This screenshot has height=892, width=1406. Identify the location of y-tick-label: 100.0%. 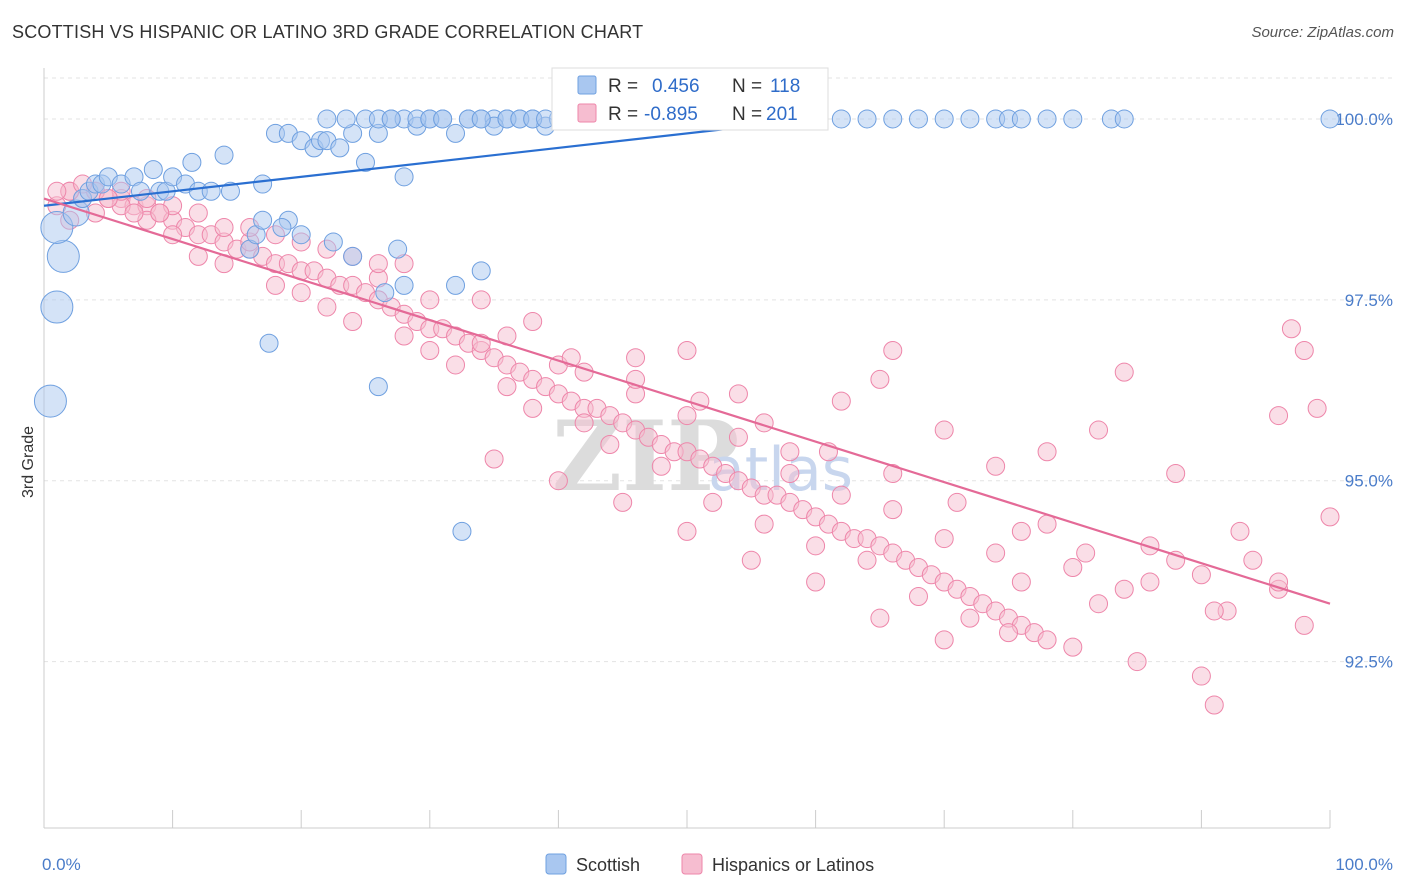
(1364, 119).